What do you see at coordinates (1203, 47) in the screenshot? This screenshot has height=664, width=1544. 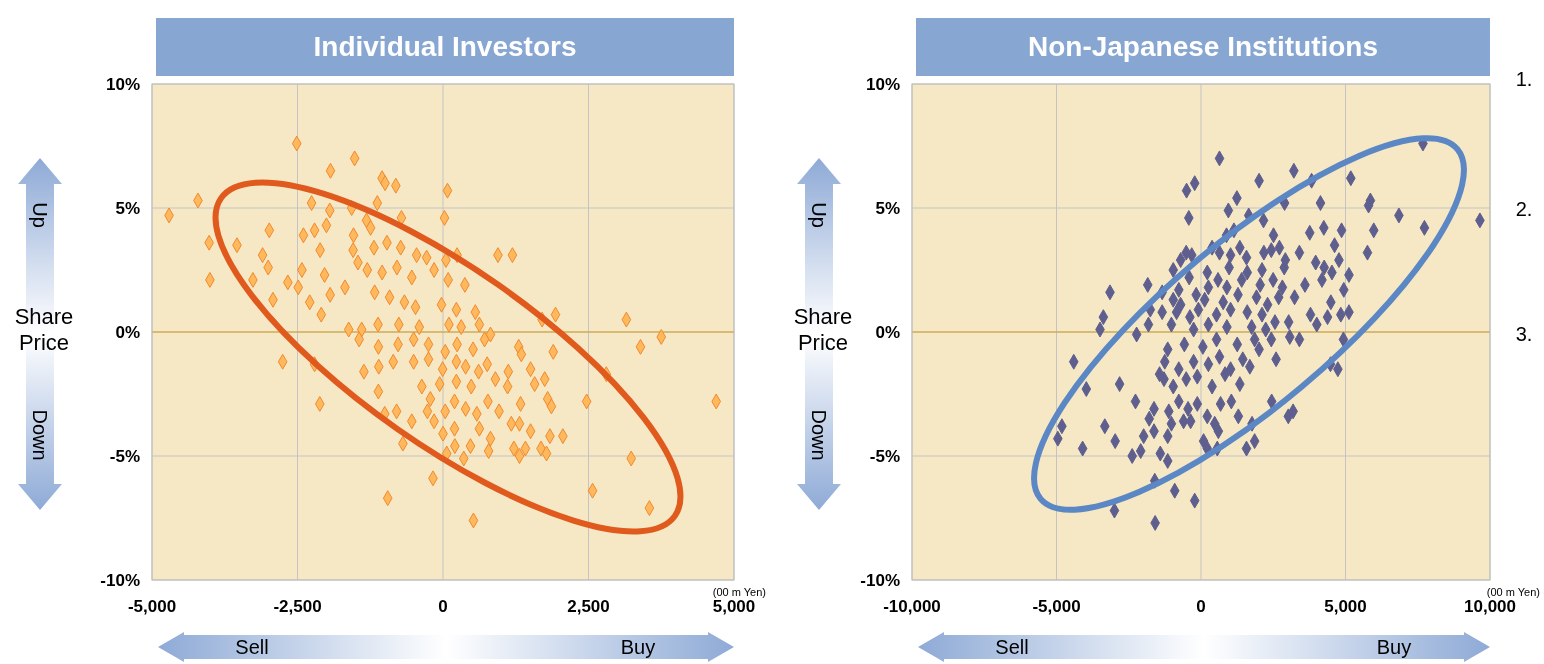 I see `chart-title: Non-Japanese Institutions` at bounding box center [1203, 47].